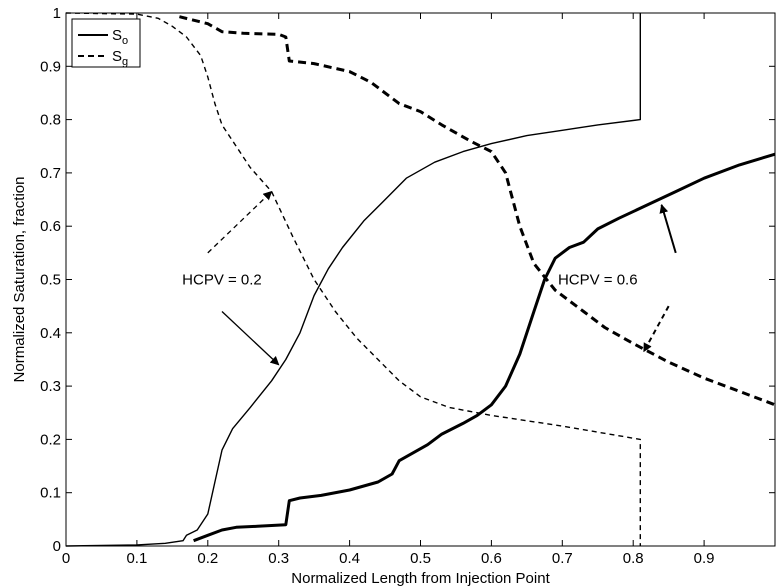  What do you see at coordinates (19, 280) in the screenshot?
I see `y-axis-label: Normalized Saturation, fraction` at bounding box center [19, 280].